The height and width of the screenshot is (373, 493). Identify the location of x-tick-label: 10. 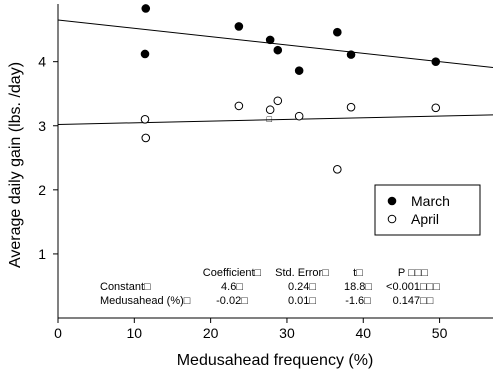
(135, 333).